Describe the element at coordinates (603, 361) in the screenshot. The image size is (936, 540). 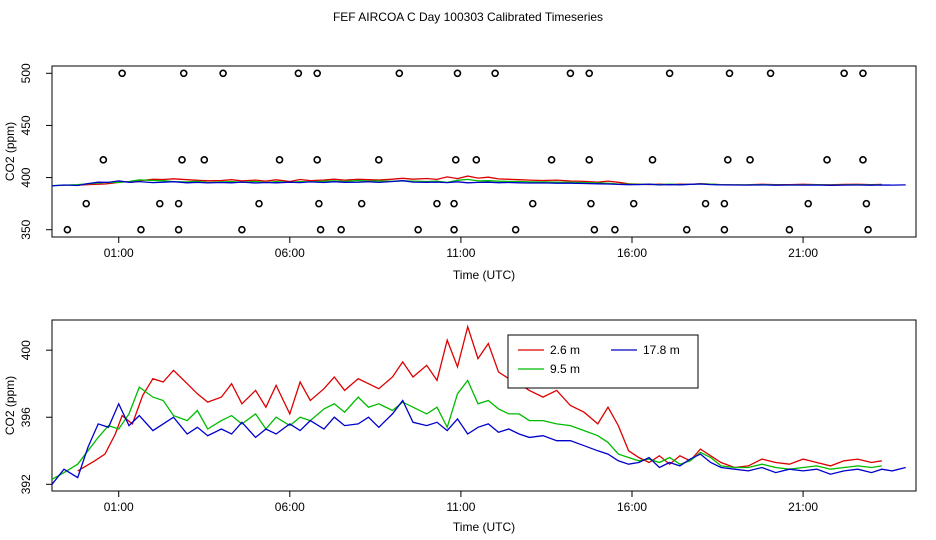
I see `legend-box` at that location.